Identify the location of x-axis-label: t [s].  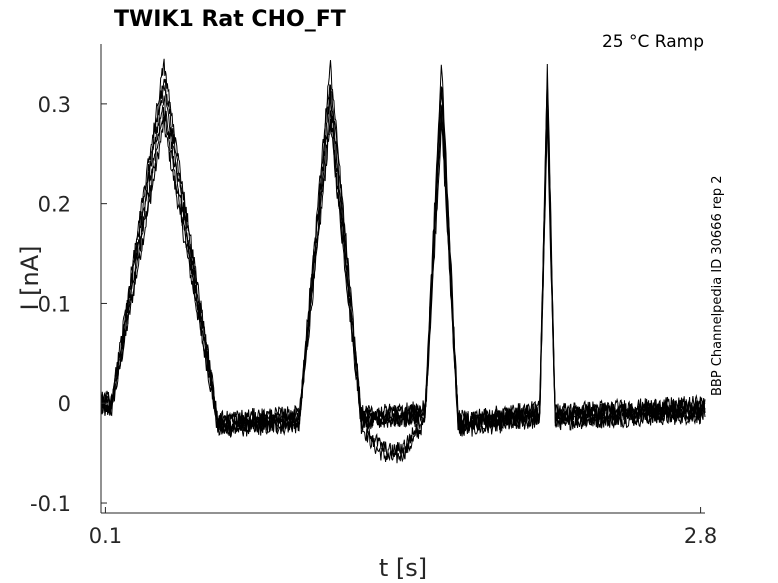
(403, 568).